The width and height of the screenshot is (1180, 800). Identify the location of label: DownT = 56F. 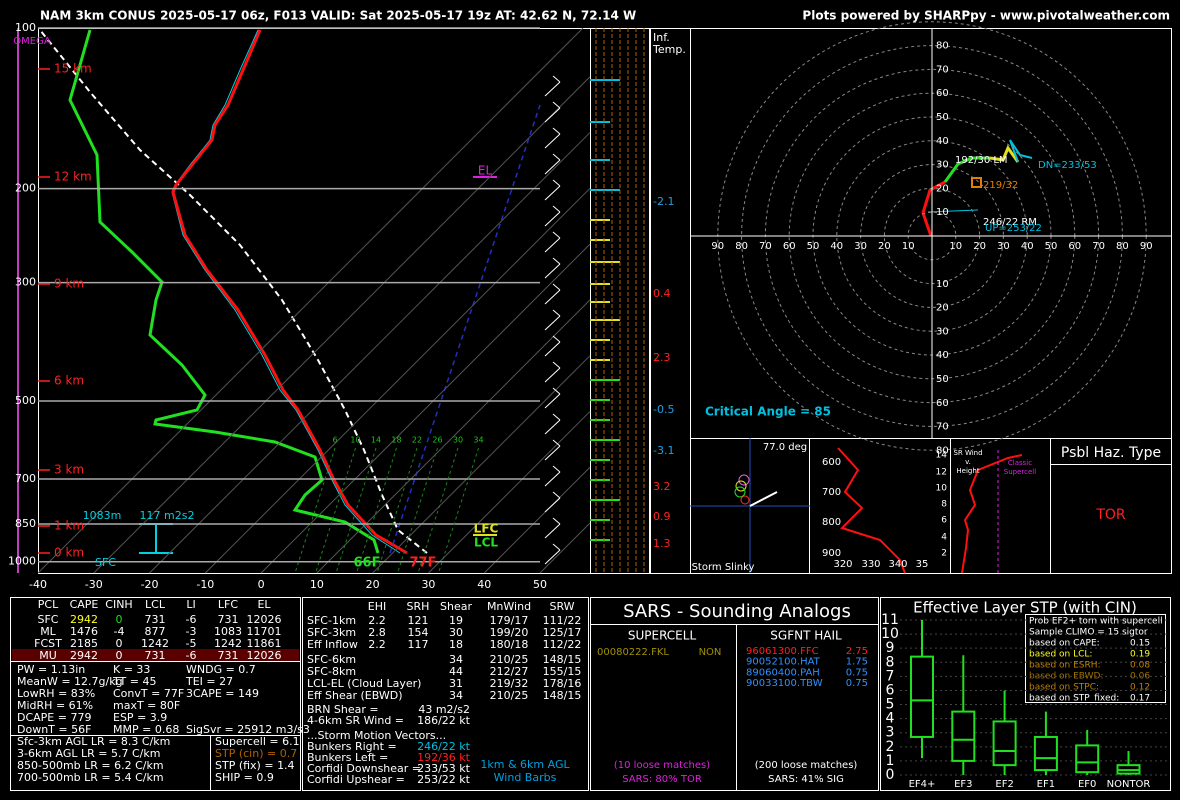
(54, 729).